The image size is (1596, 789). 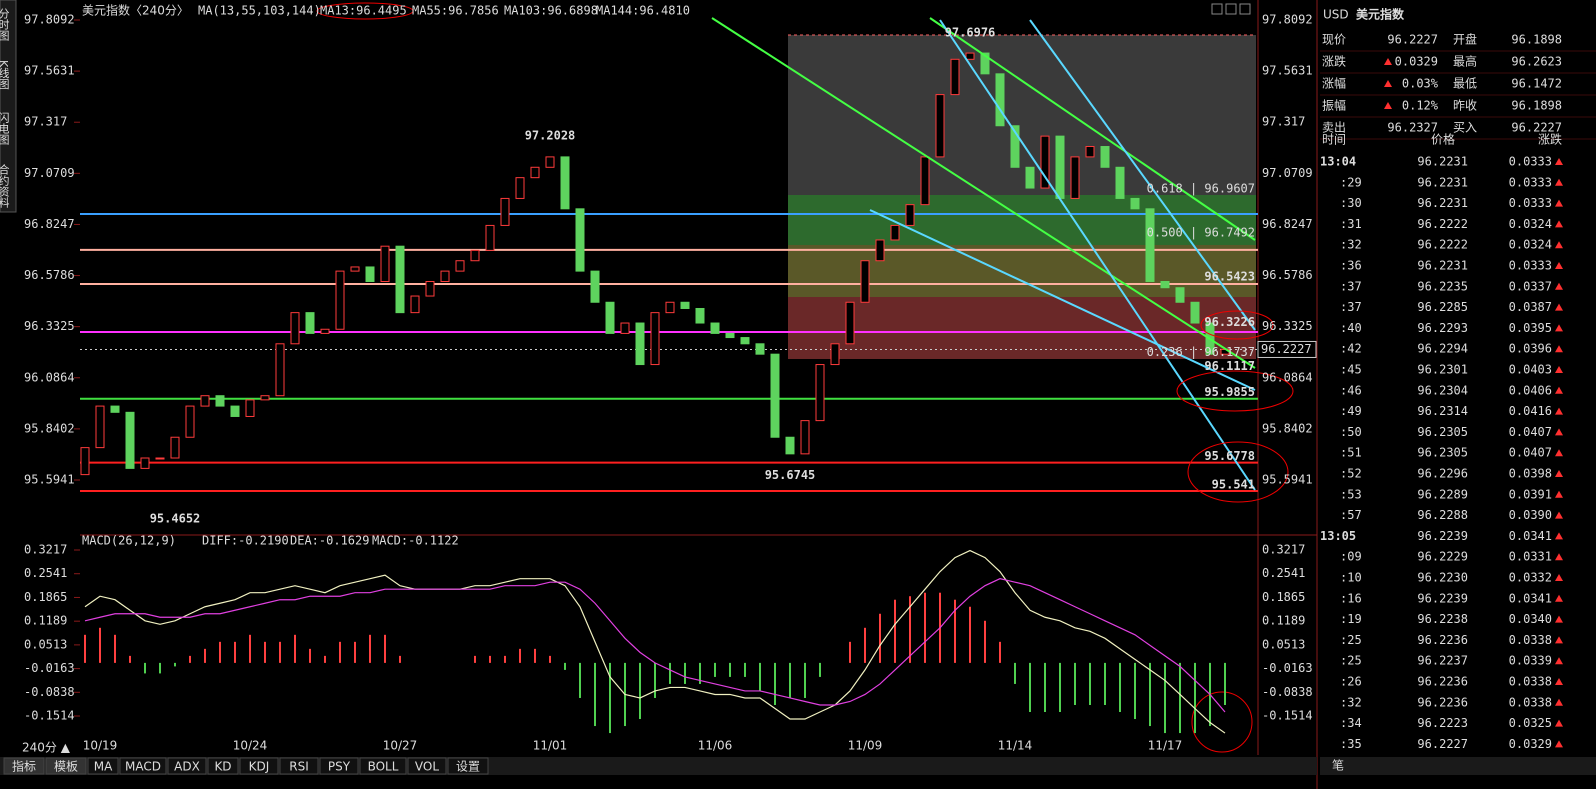 What do you see at coordinates (1530, 349) in the screenshot?
I see `tick-change: 0.0396` at bounding box center [1530, 349].